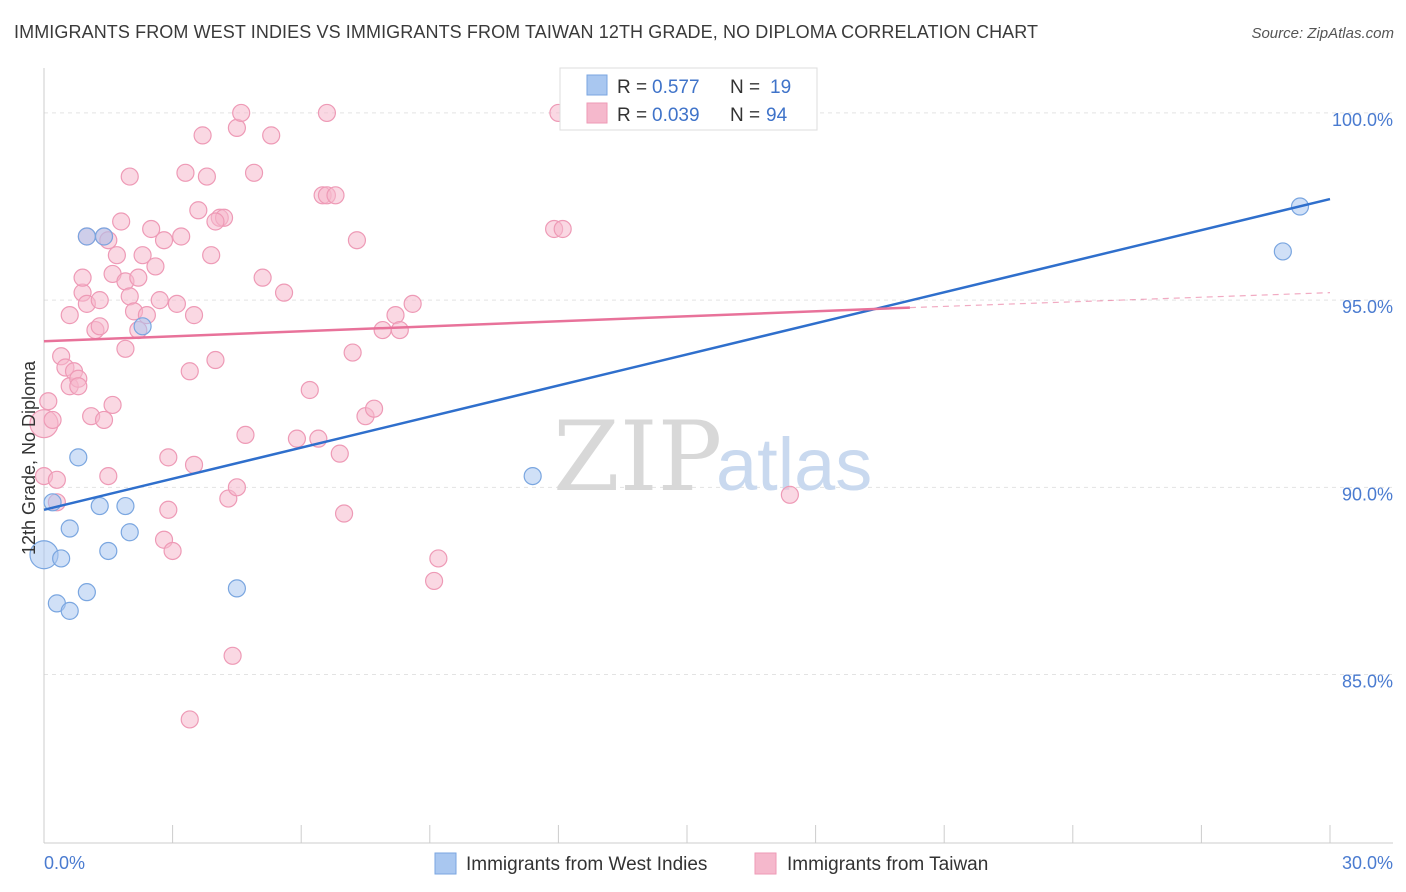 The width and height of the screenshot is (1406, 892). What do you see at coordinates (632, 115) in the screenshot?
I see `legend-r-label-taiwan: R =` at bounding box center [632, 115].